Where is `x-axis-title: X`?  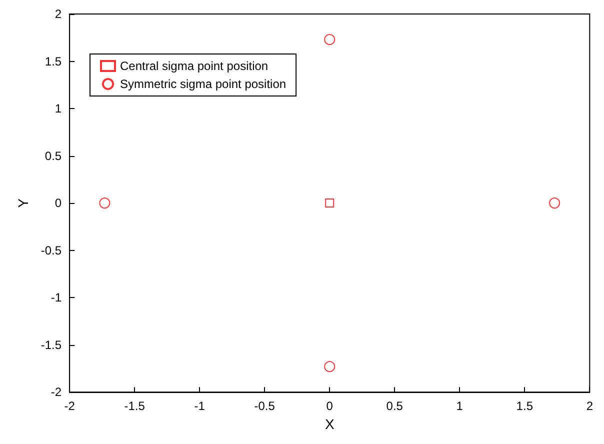
x-axis-title: X is located at coordinates (329, 424).